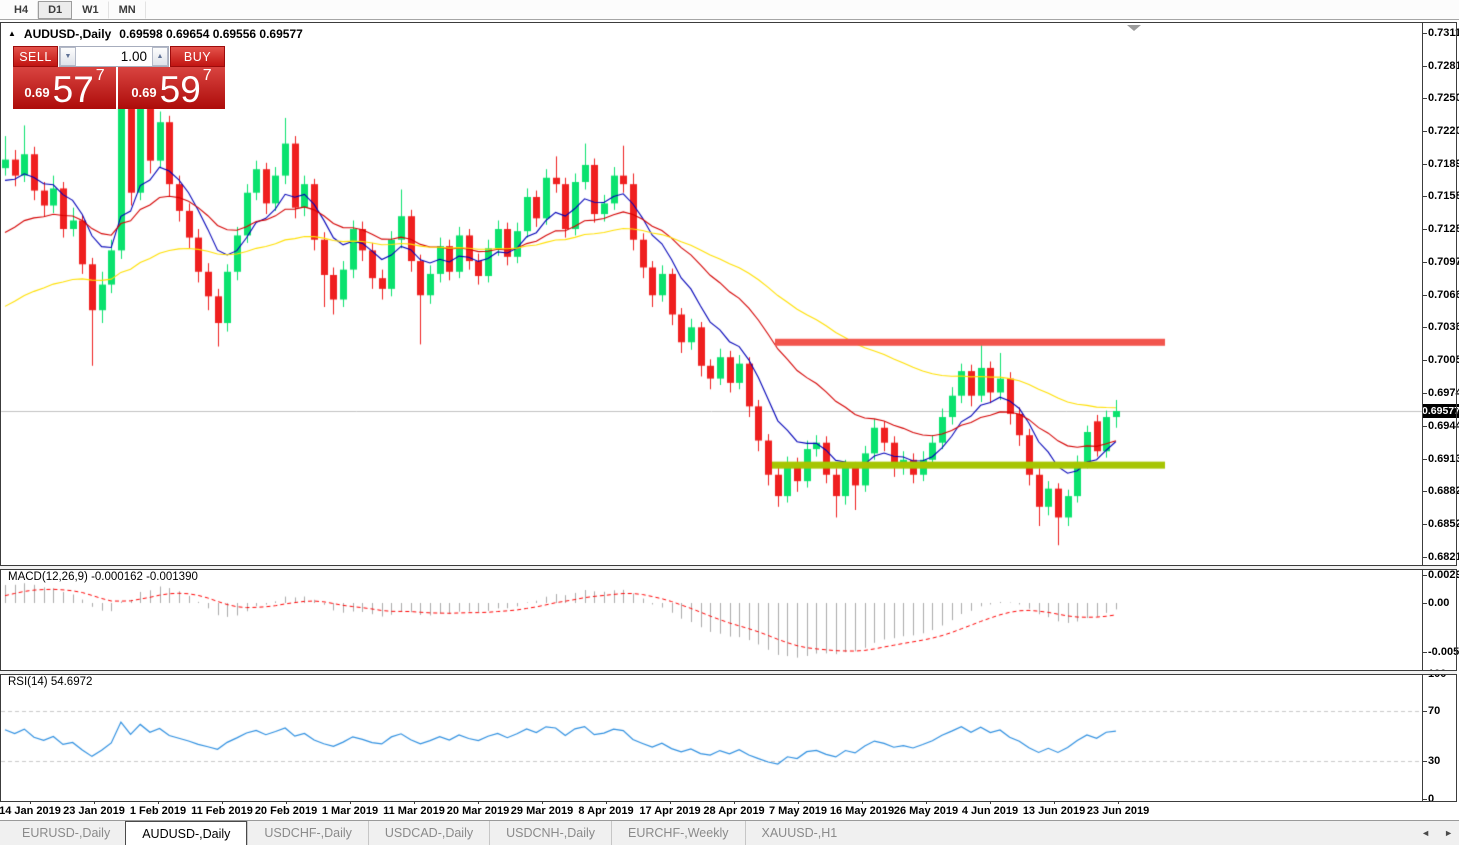 The image size is (1459, 845). I want to click on time-axis-label: 4 Jun 2019, so click(990, 811).